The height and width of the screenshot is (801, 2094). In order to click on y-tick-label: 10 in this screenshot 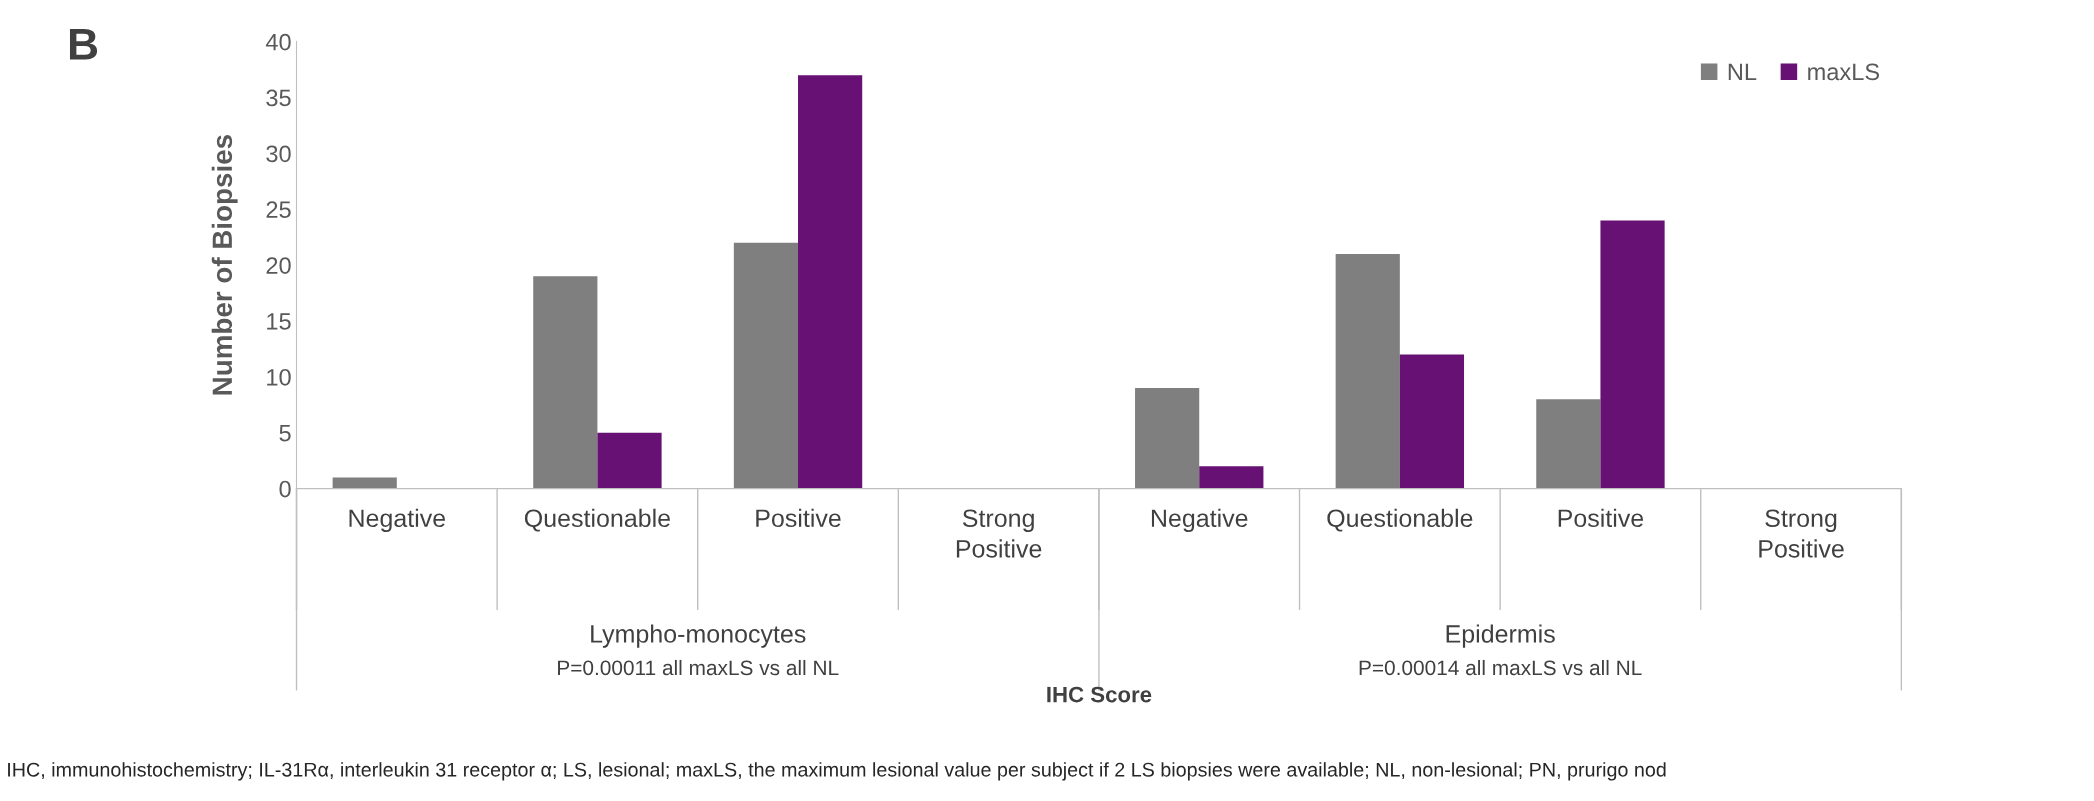, I will do `click(279, 377)`.